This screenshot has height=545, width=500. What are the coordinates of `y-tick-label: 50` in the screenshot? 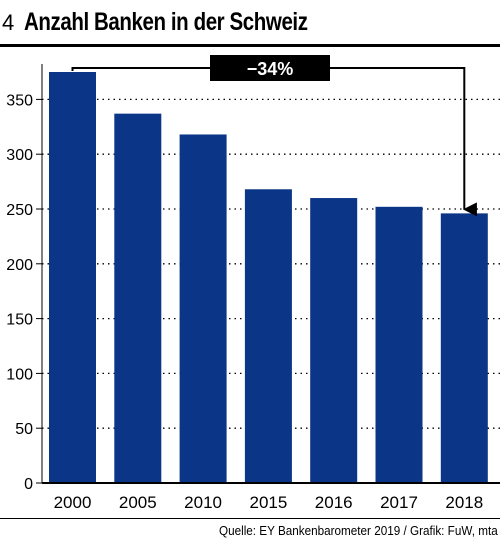 It's located at (24, 429).